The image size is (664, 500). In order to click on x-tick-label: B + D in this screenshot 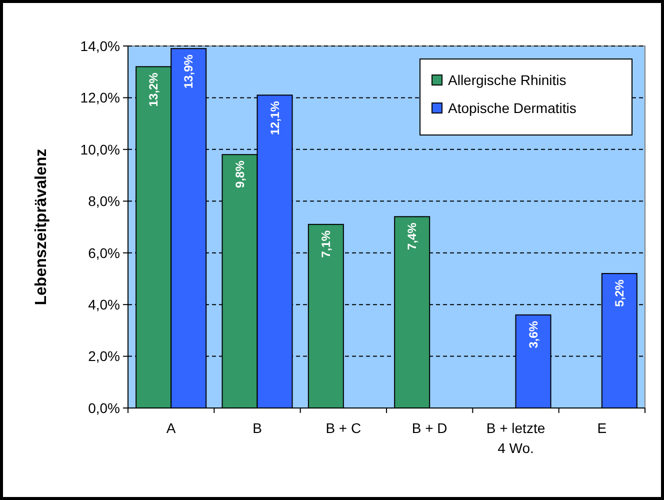, I will do `click(430, 428)`.